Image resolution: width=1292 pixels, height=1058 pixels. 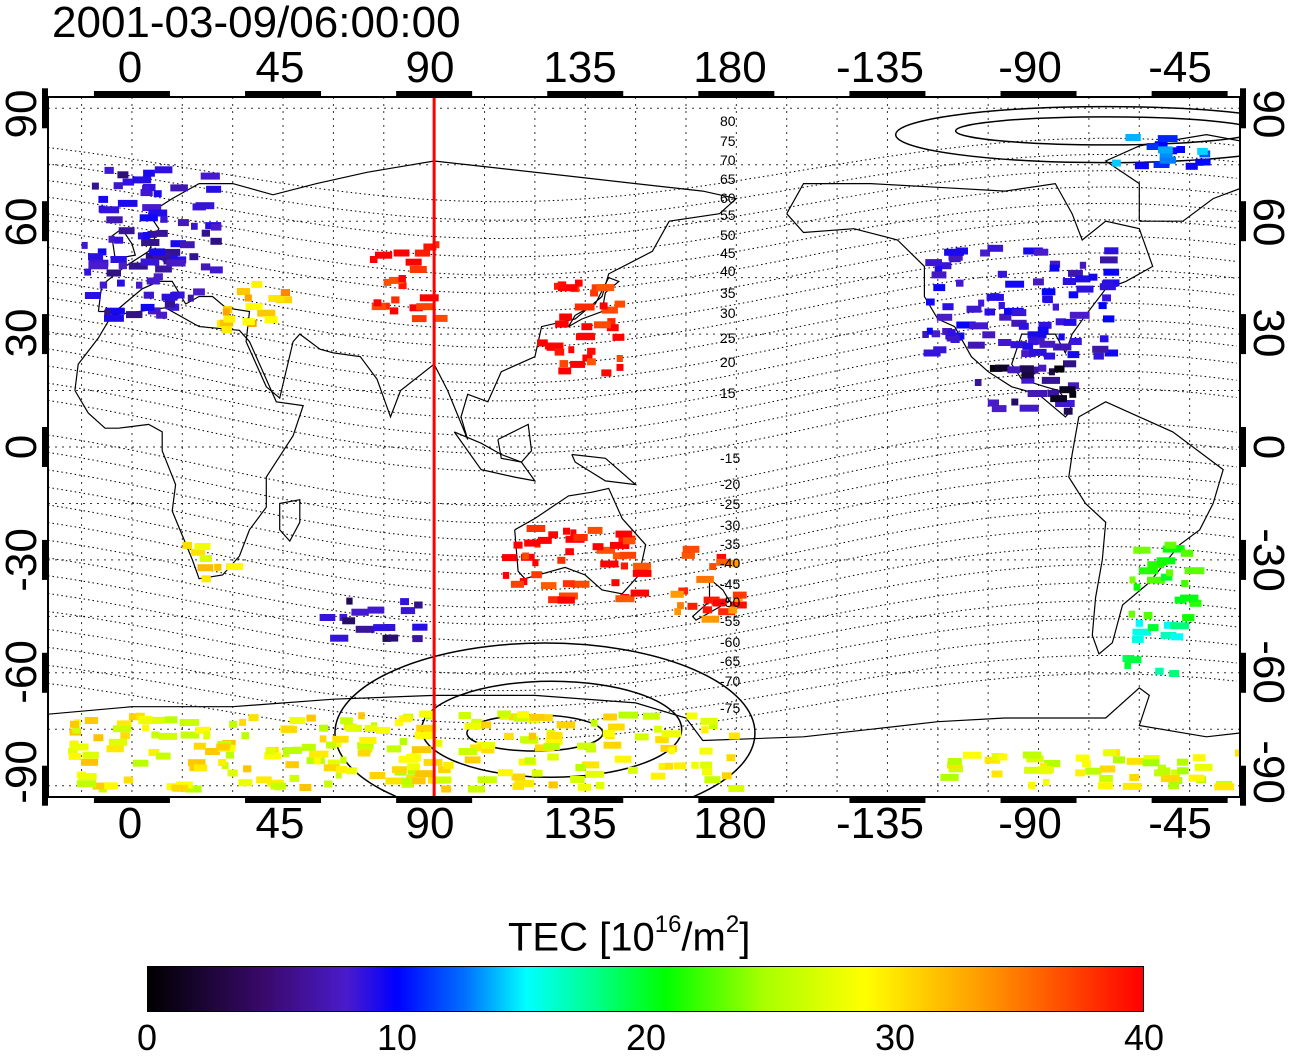 I want to click on contour-label: -75, so click(x=730, y=708).